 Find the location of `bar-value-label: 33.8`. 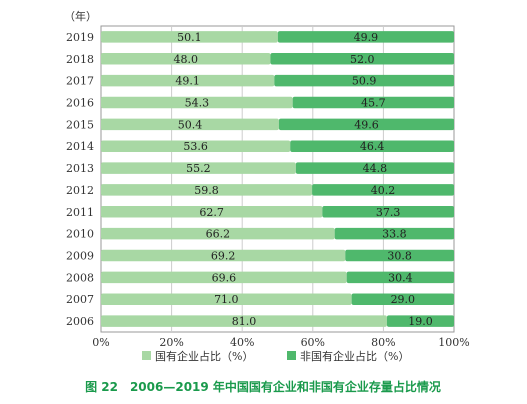

bar-value-label: 33.8 is located at coordinates (394, 234).